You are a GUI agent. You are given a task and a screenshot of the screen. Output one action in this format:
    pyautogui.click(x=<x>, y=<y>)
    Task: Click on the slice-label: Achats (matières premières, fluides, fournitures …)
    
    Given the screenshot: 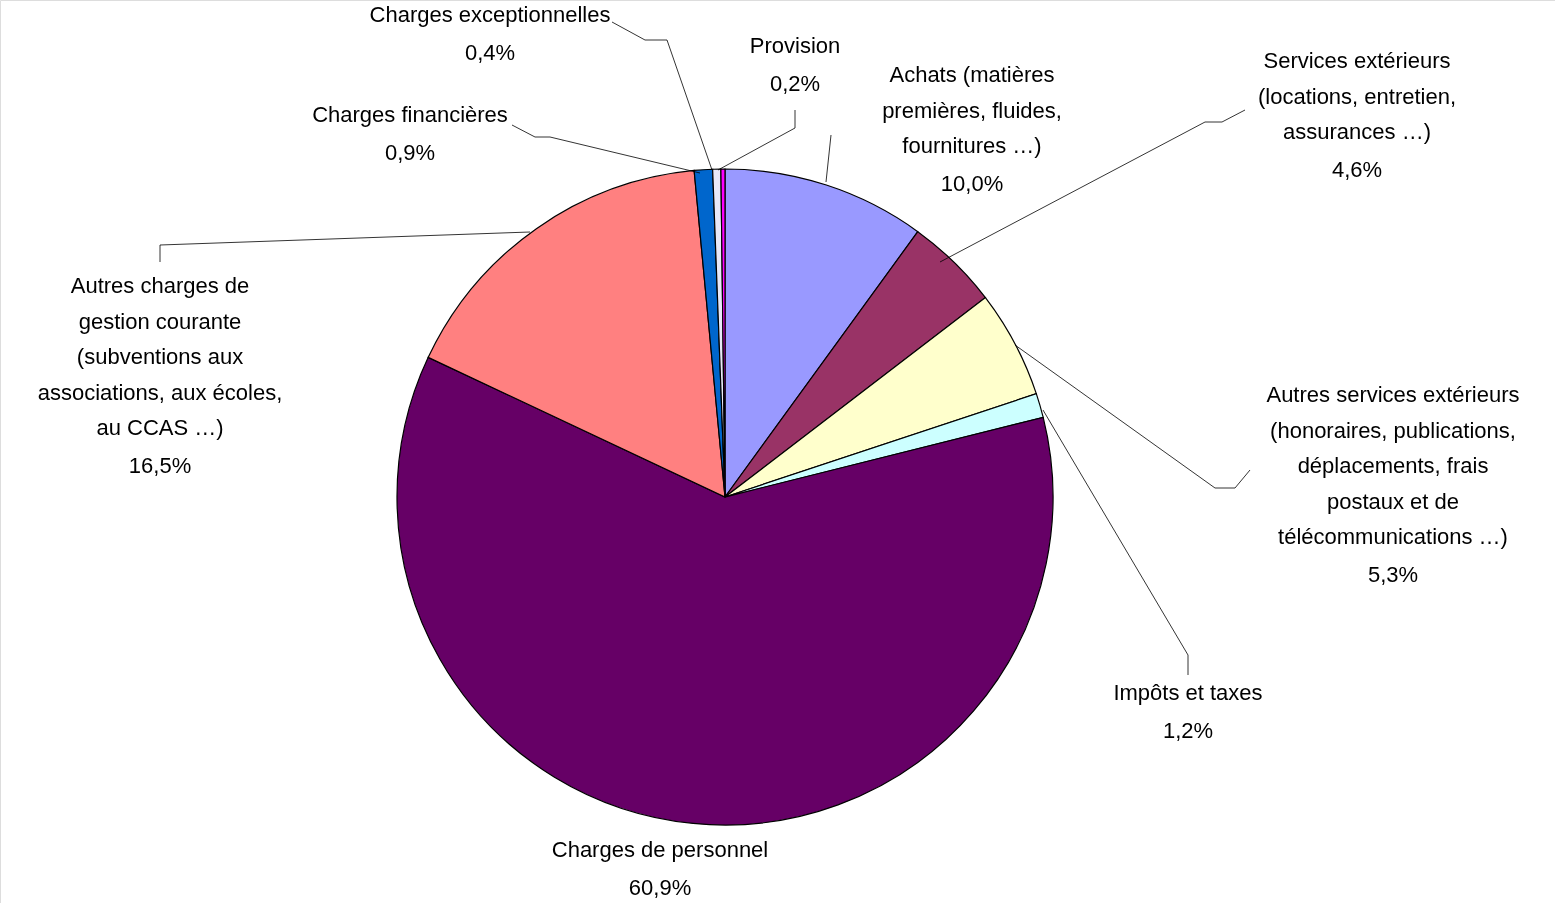 What is the action you would take?
    pyautogui.click(x=972, y=110)
    